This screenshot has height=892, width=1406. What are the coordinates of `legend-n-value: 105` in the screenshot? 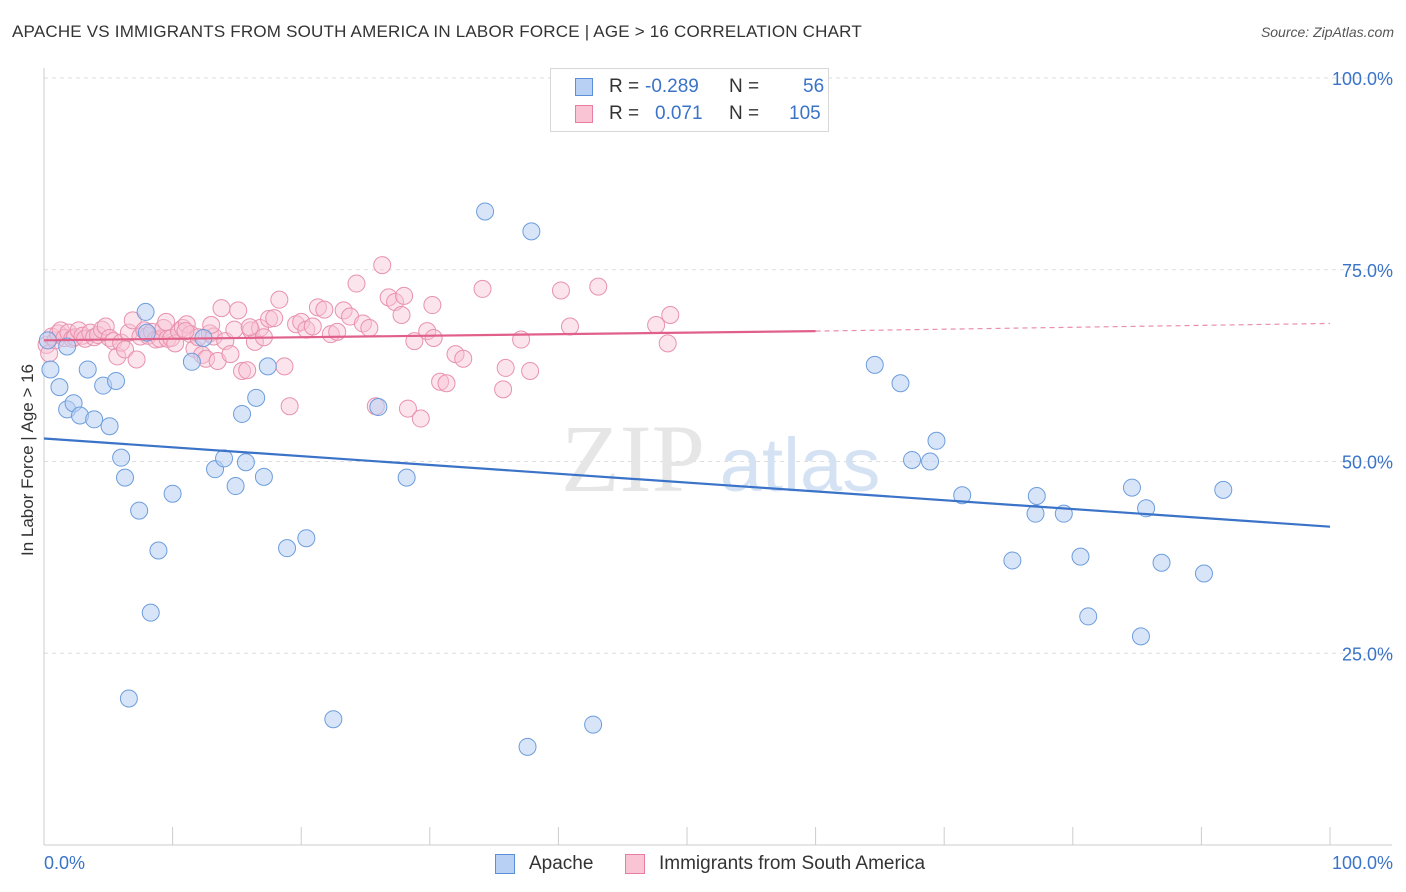 It's located at (805, 113).